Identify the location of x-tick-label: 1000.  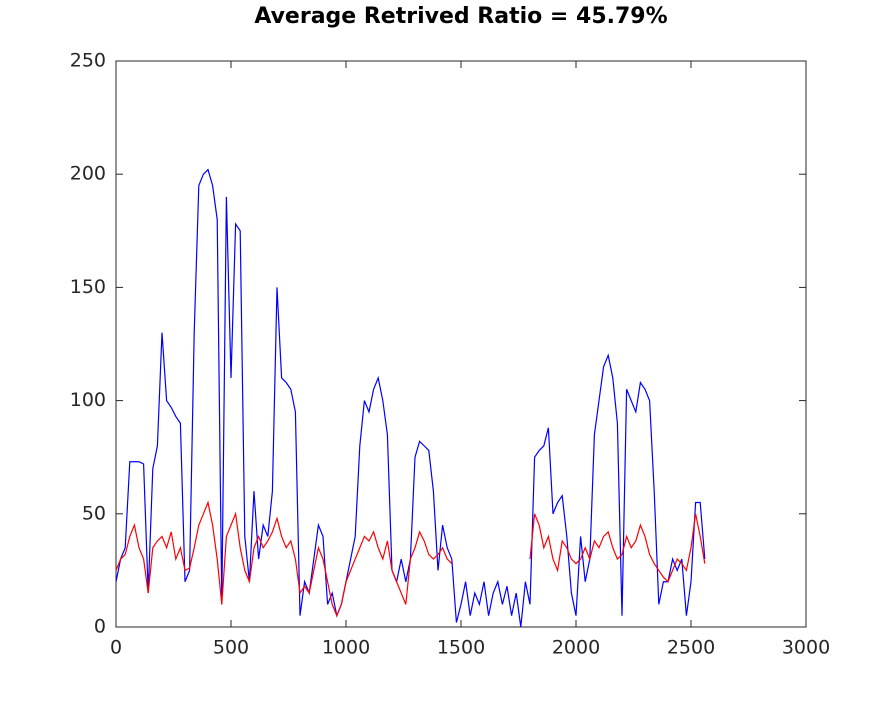
(346, 648).